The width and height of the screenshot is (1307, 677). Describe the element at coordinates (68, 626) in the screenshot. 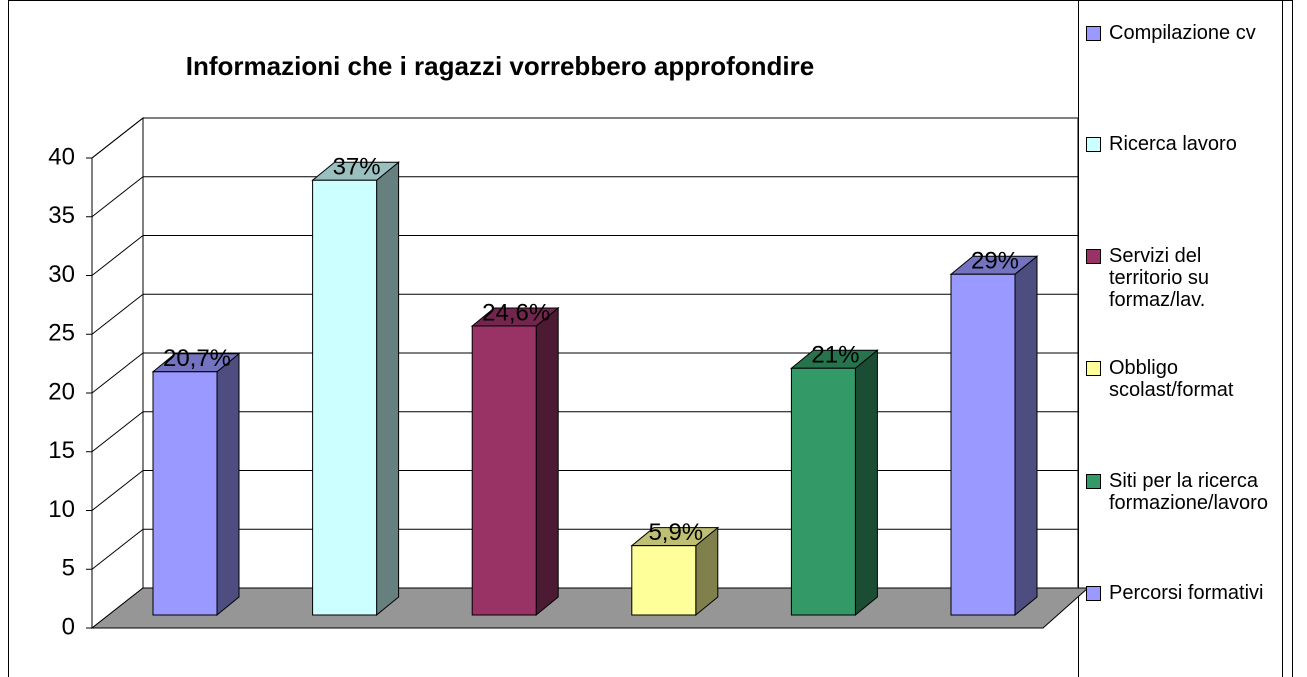

I see `y-tick-label: 0` at that location.